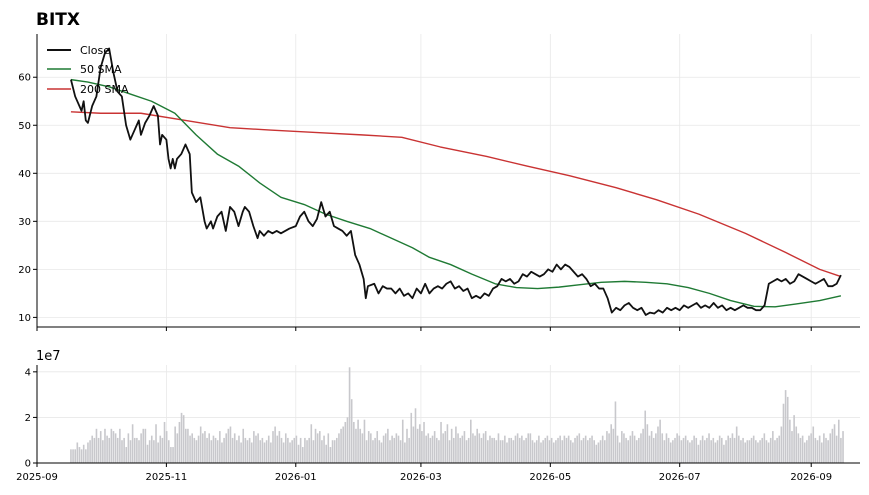 The height and width of the screenshot is (495, 869). I want to click on volume-y-ticks: 0 2 4, so click(31, 418).